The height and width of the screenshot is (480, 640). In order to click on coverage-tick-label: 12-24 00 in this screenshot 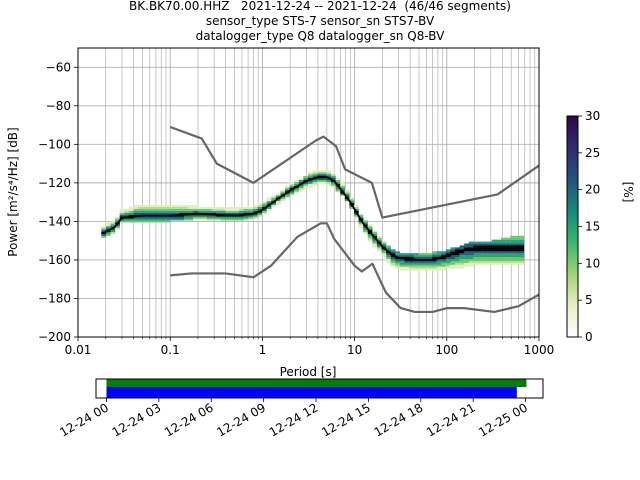, I will do `click(84, 419)`.